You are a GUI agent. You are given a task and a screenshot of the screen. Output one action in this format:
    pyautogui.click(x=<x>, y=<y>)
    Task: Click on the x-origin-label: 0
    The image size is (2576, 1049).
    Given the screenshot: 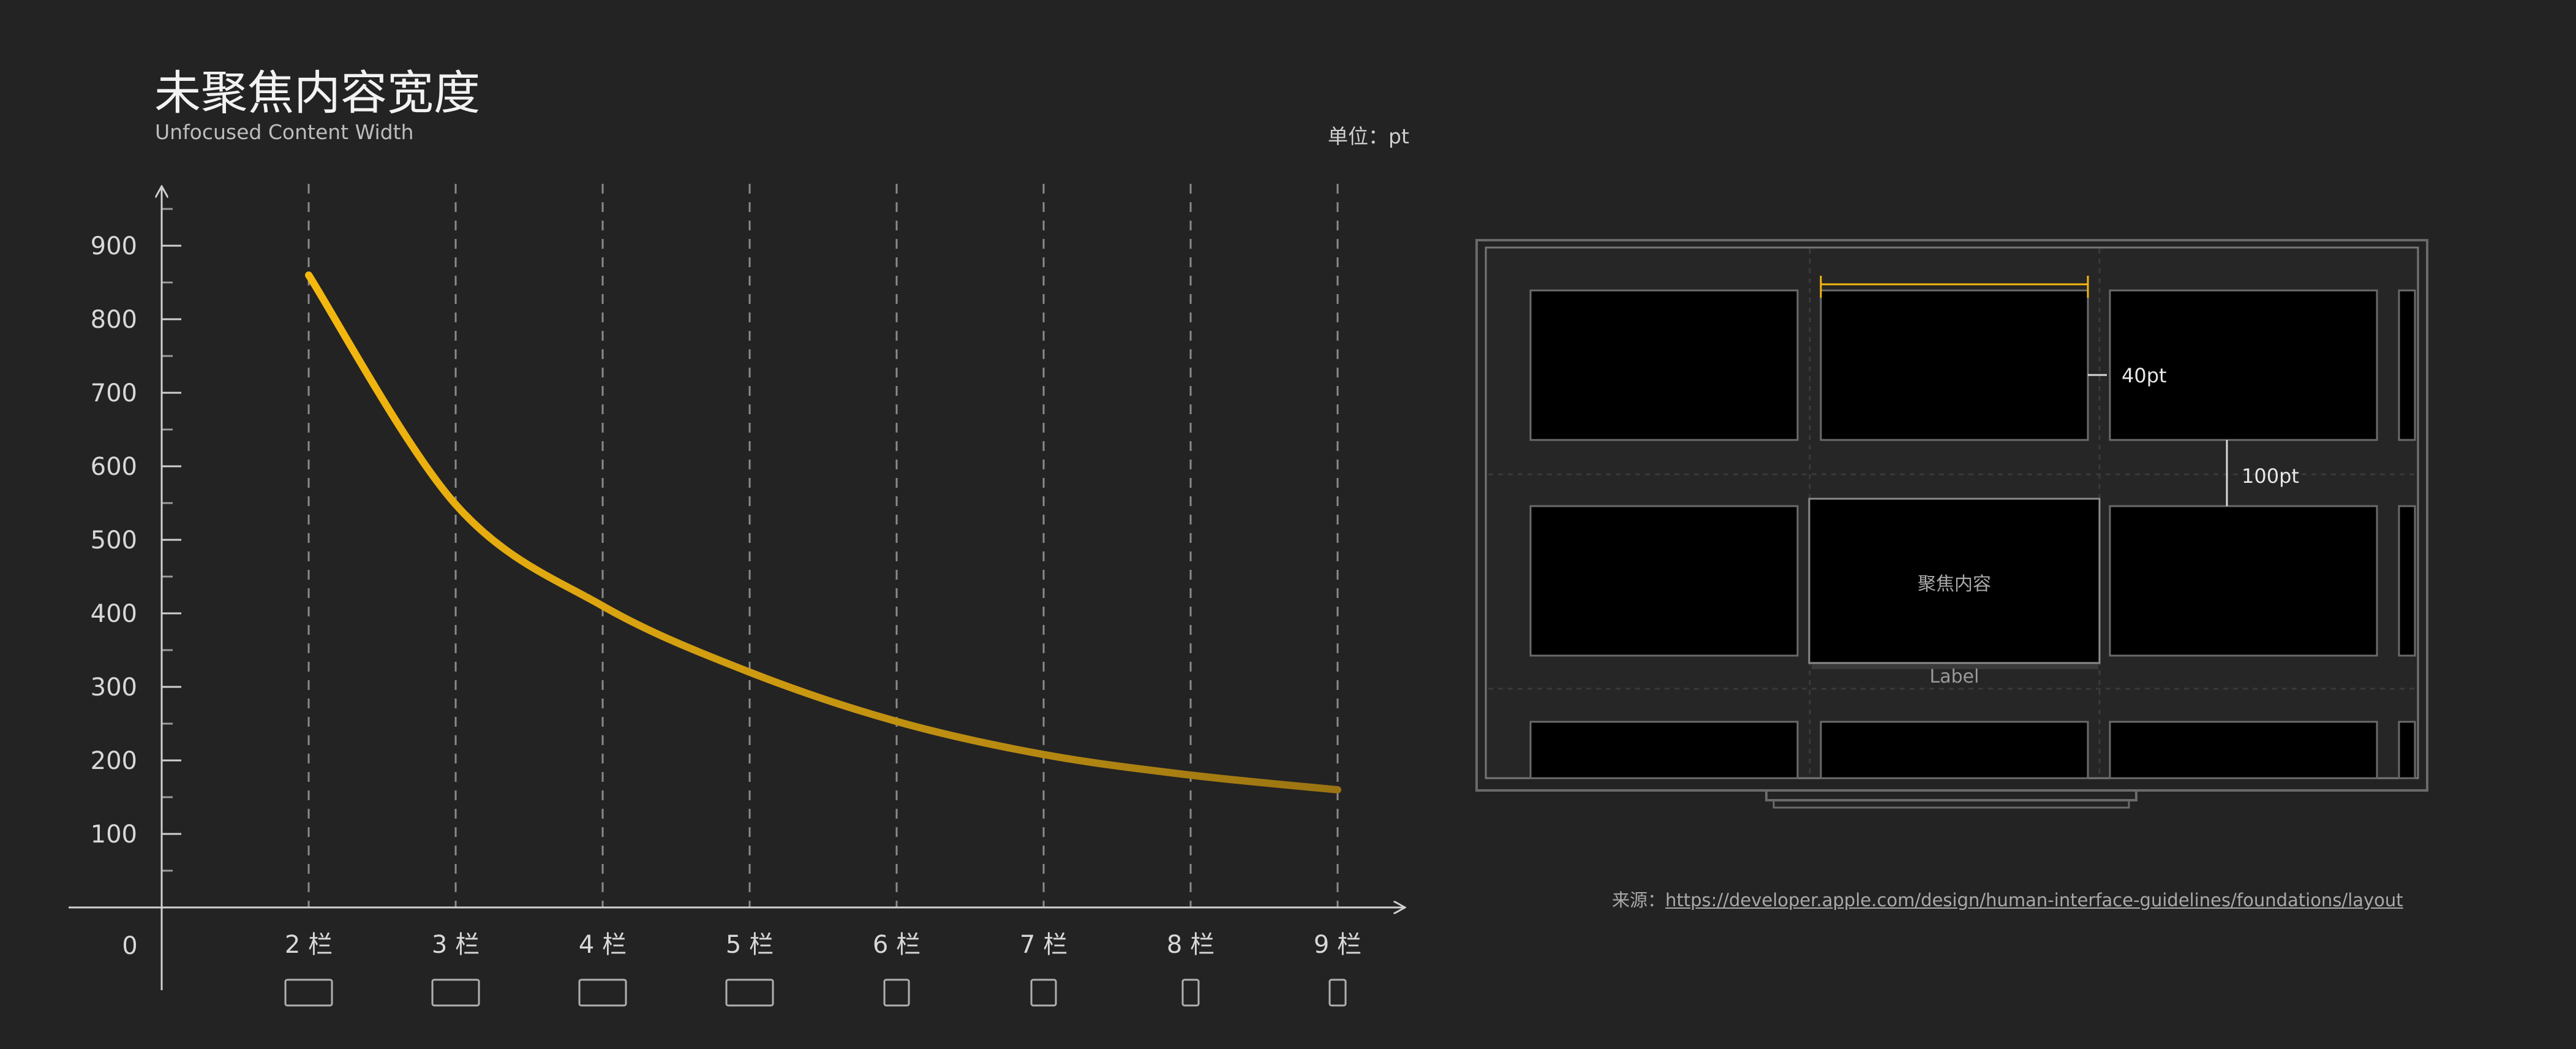 What is the action you would take?
    pyautogui.click(x=129, y=946)
    